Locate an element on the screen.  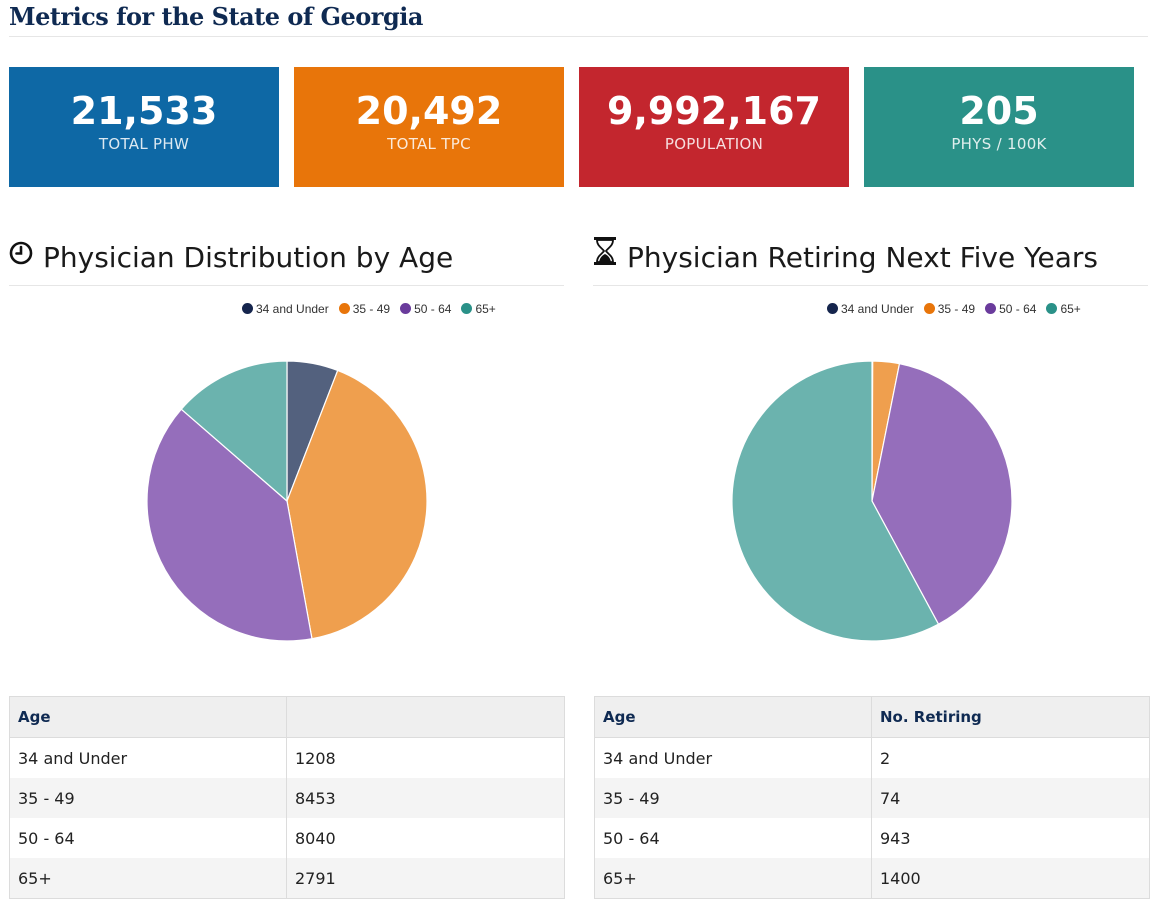
section-title-text: Physician Distribution by Age is located at coordinates (248, 257).